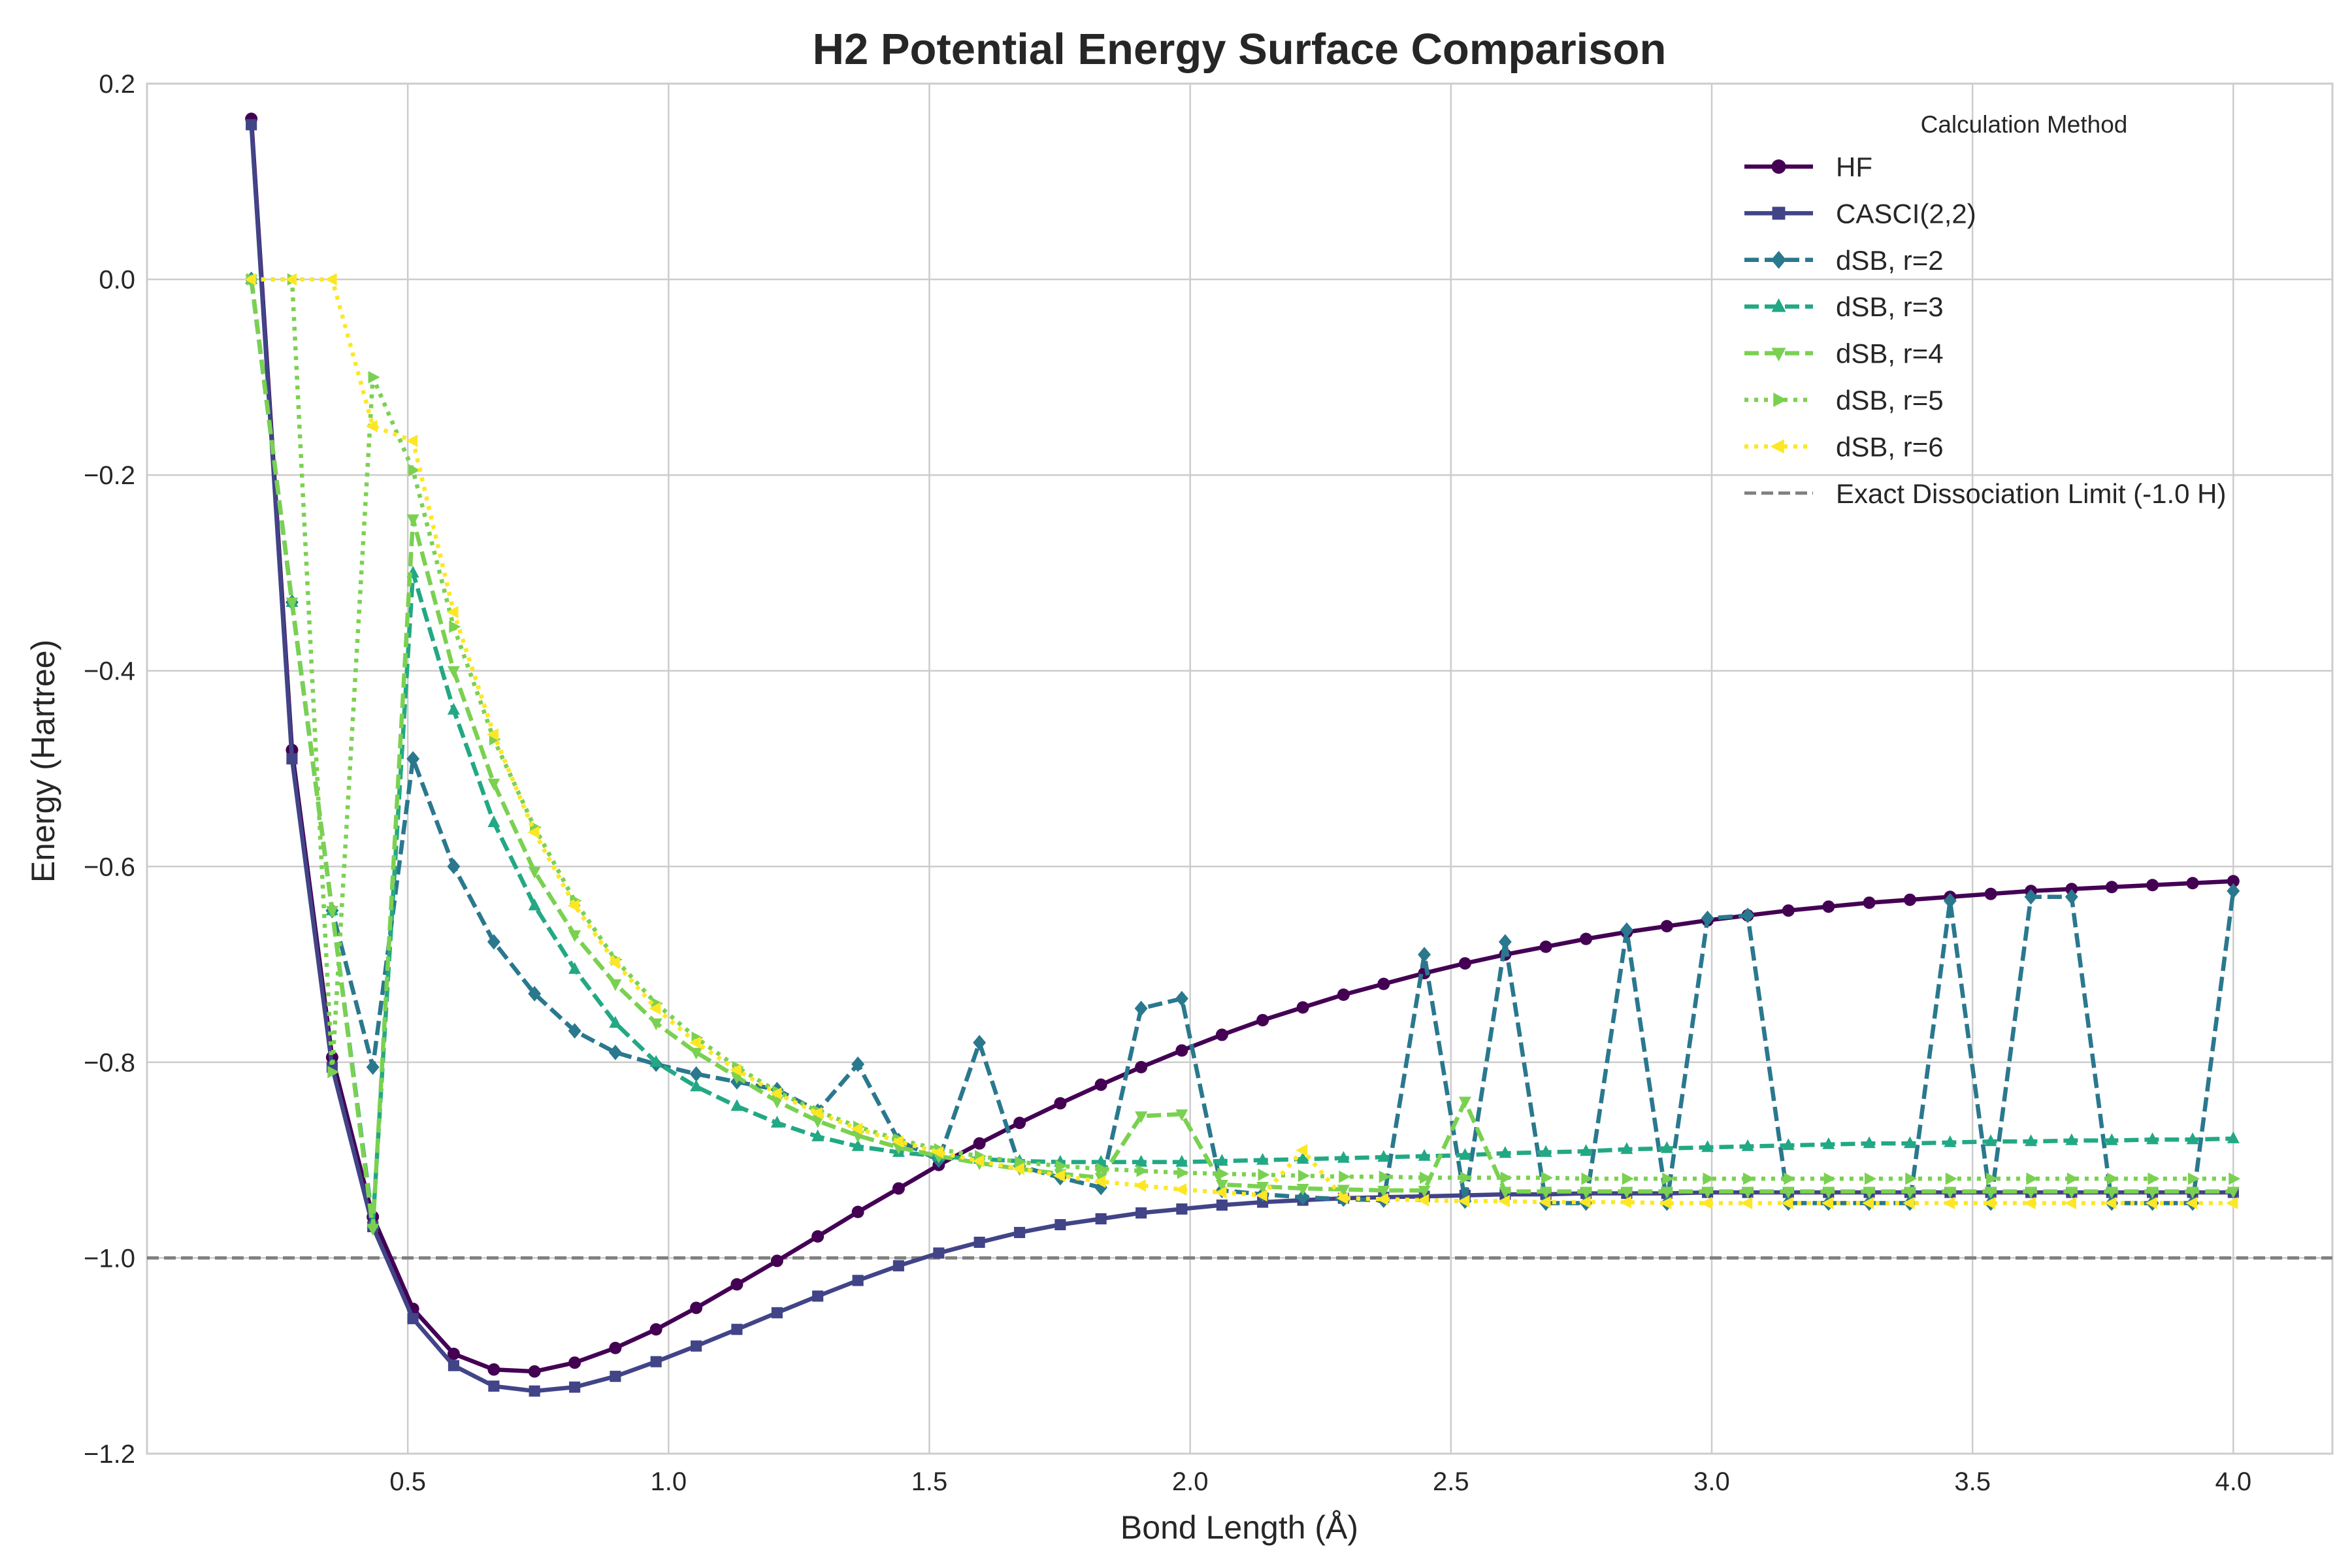 Image resolution: width=2352 pixels, height=1568 pixels. Describe the element at coordinates (669, 1481) in the screenshot. I see `x-tick-label: 1.0` at that location.